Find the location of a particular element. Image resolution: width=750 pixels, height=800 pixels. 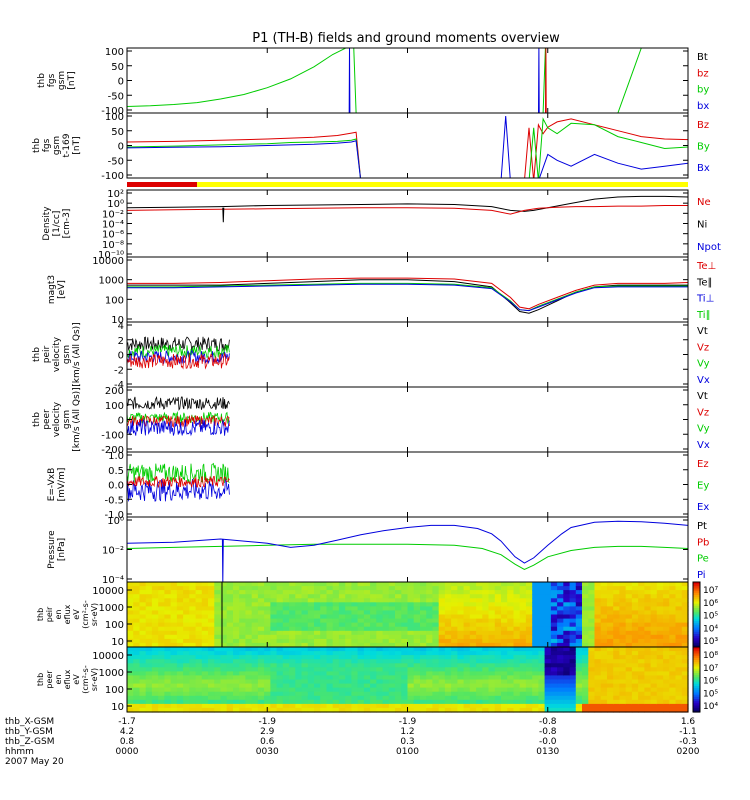

y-tick-label: -1.0 is located at coordinates (114, 515).